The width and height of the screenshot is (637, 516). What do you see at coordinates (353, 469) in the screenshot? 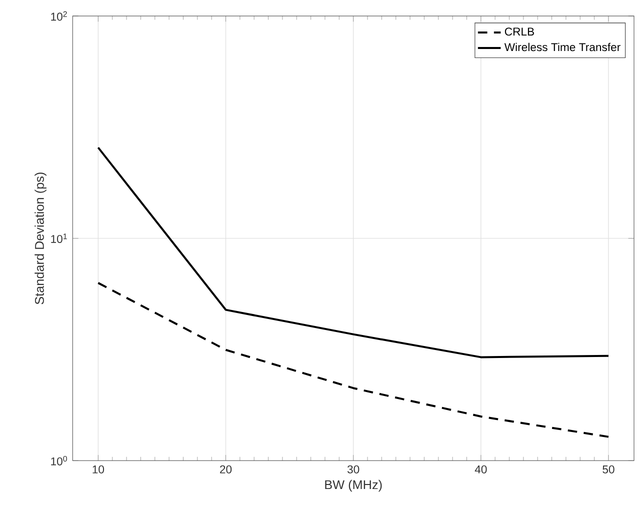
I see `x-tick-label: 30` at bounding box center [353, 469].